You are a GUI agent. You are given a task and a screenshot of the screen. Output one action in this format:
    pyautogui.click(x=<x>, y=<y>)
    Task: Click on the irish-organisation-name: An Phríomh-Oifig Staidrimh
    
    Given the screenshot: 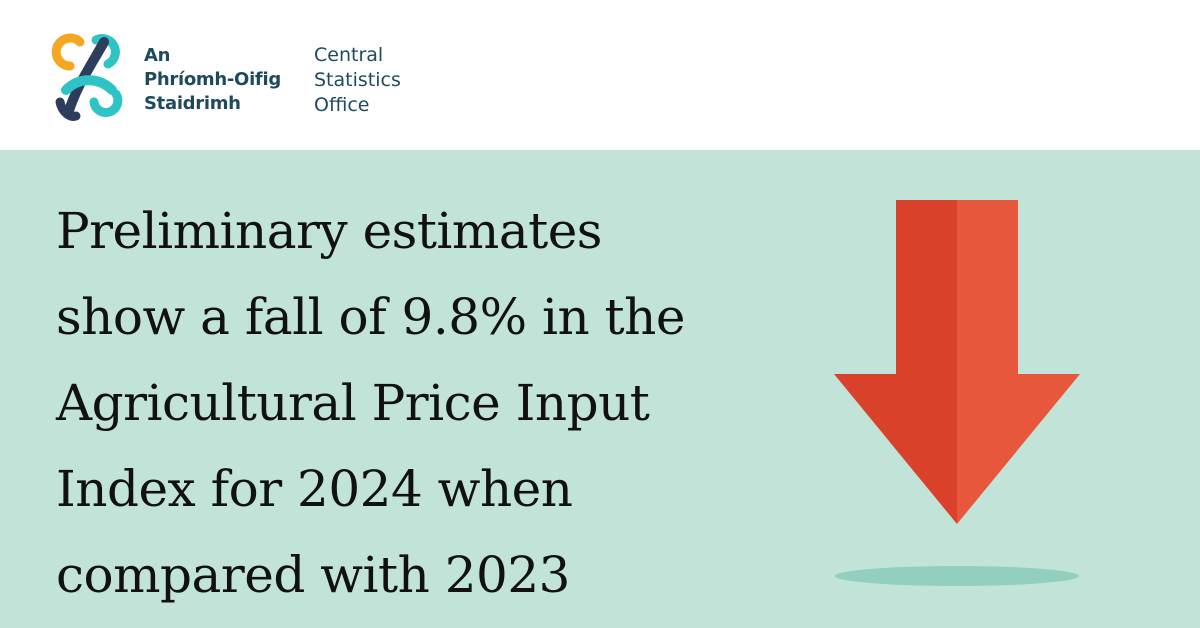 What is the action you would take?
    pyautogui.click(x=212, y=80)
    